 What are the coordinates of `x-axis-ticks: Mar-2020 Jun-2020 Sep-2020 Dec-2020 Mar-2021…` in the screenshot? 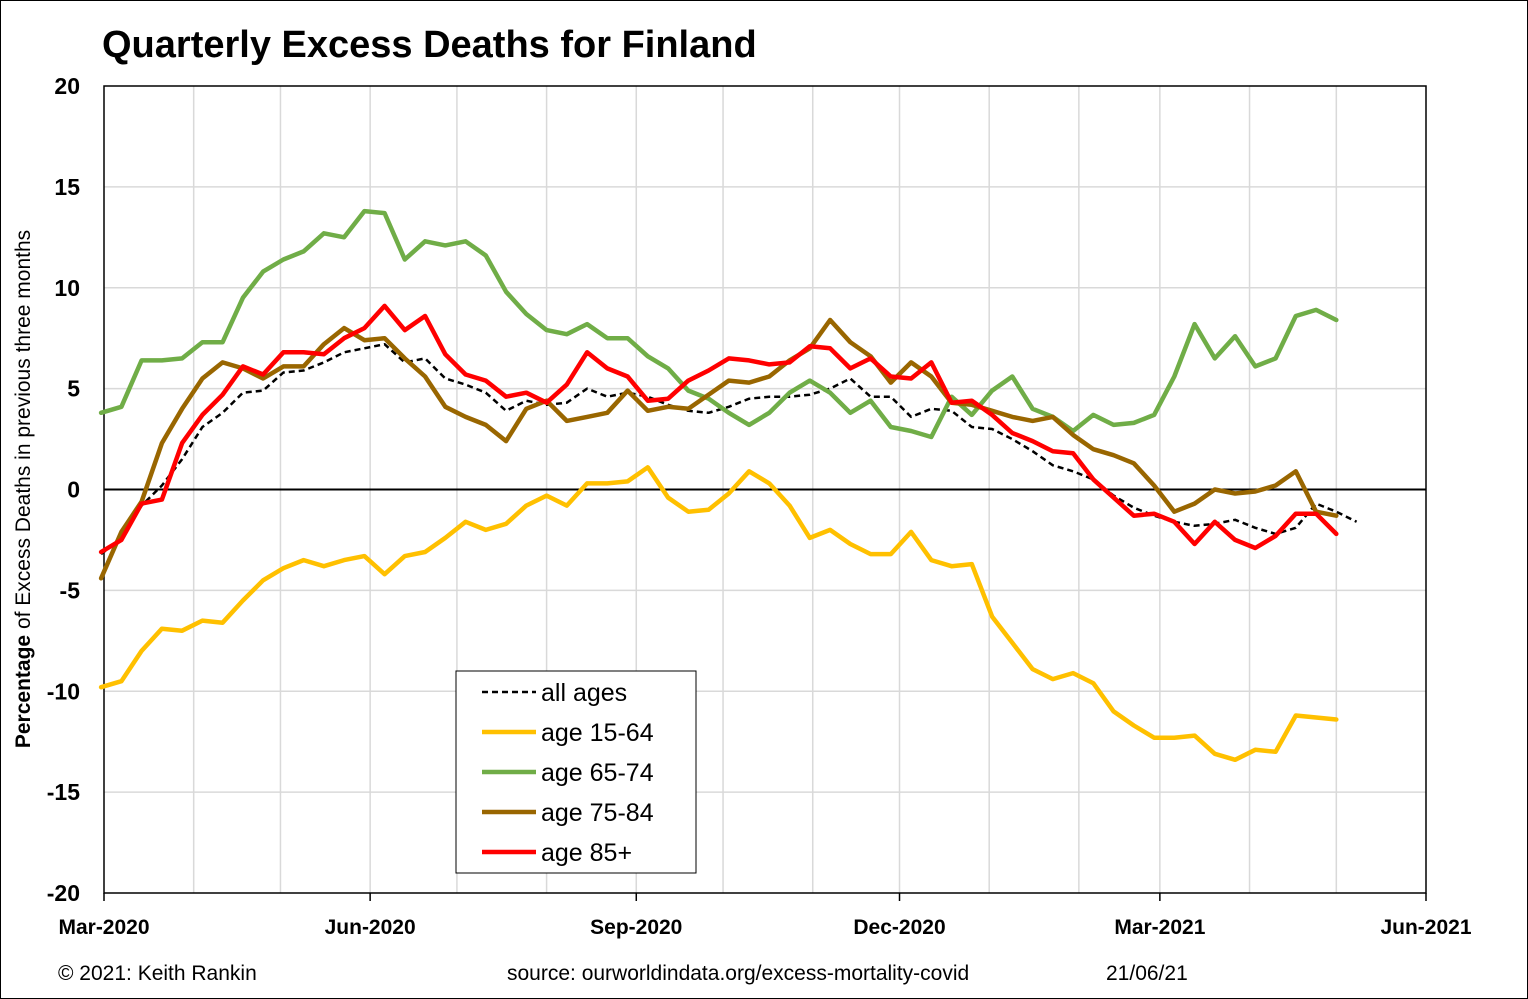 It's located at (765, 916).